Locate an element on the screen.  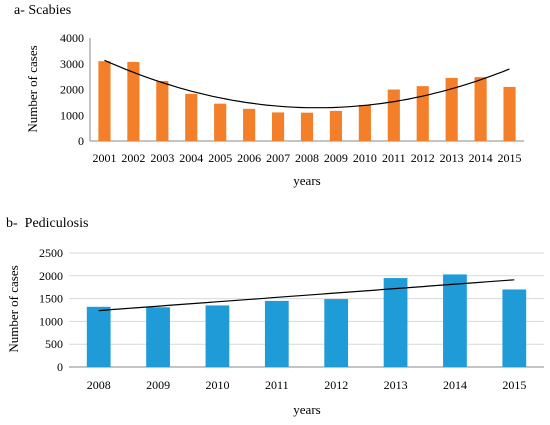
chart-b-category-label: 2012 is located at coordinates (336, 385).